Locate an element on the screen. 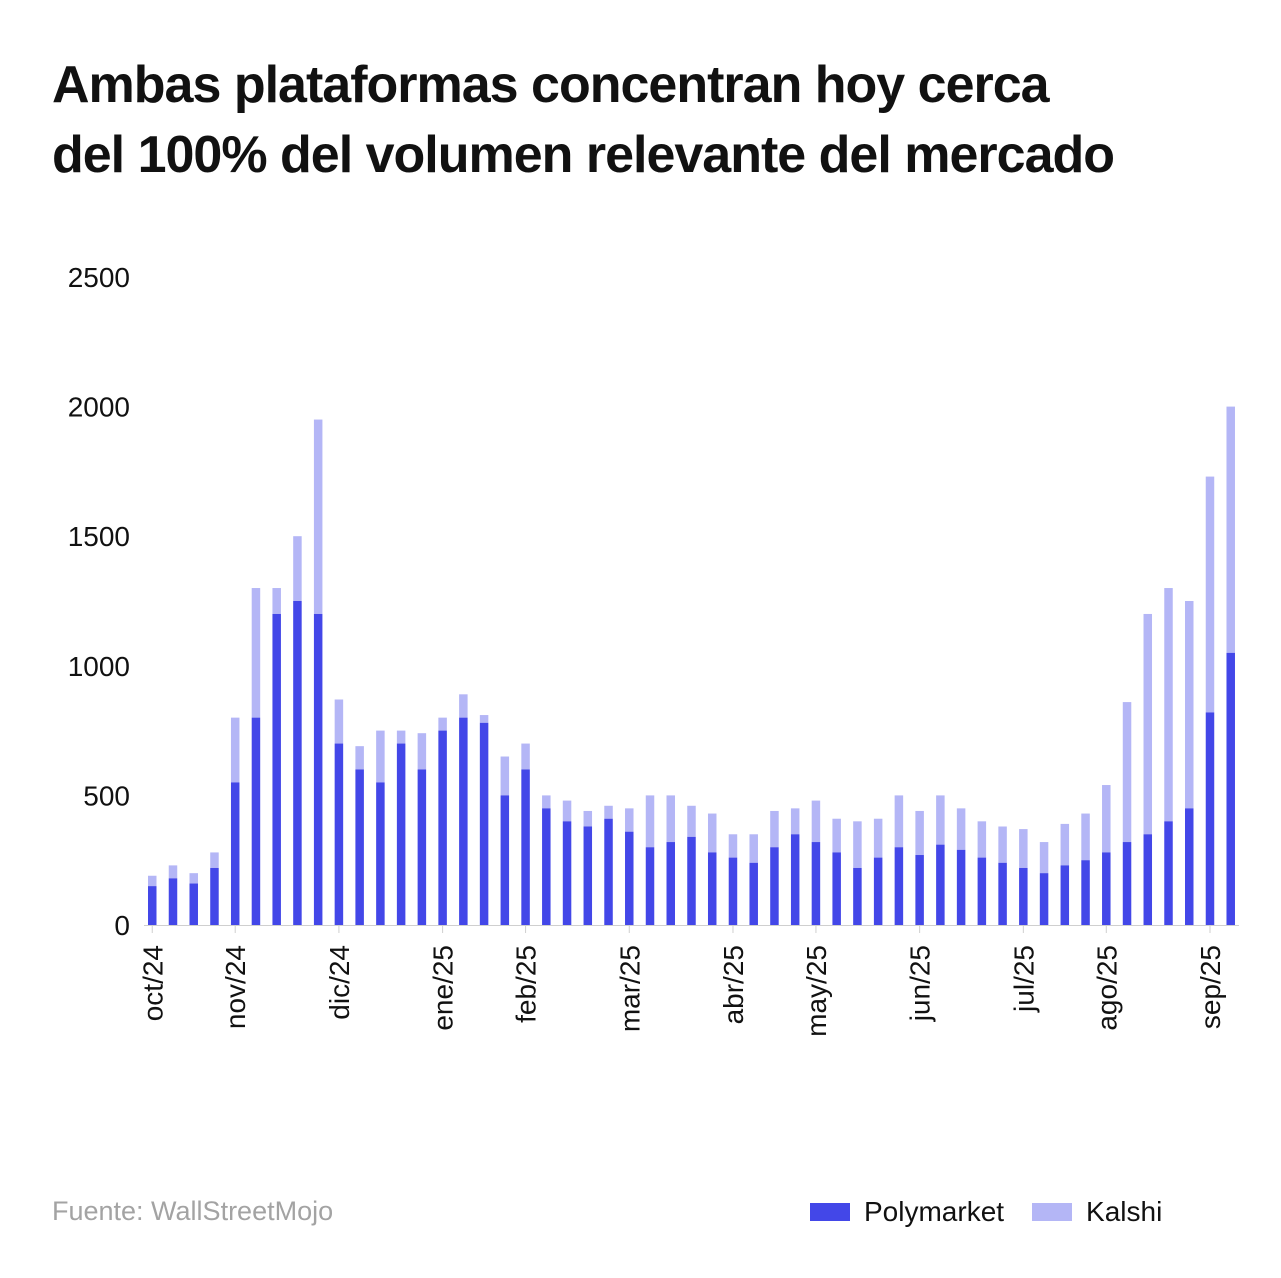 This screenshot has width=1281, height=1278. legend-label-polymarket: Polymarket is located at coordinates (934, 1211).